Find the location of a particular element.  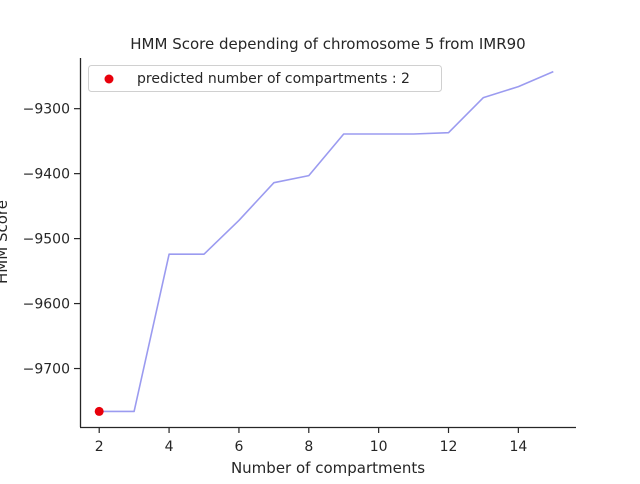

legend-marker is located at coordinates (109, 79).